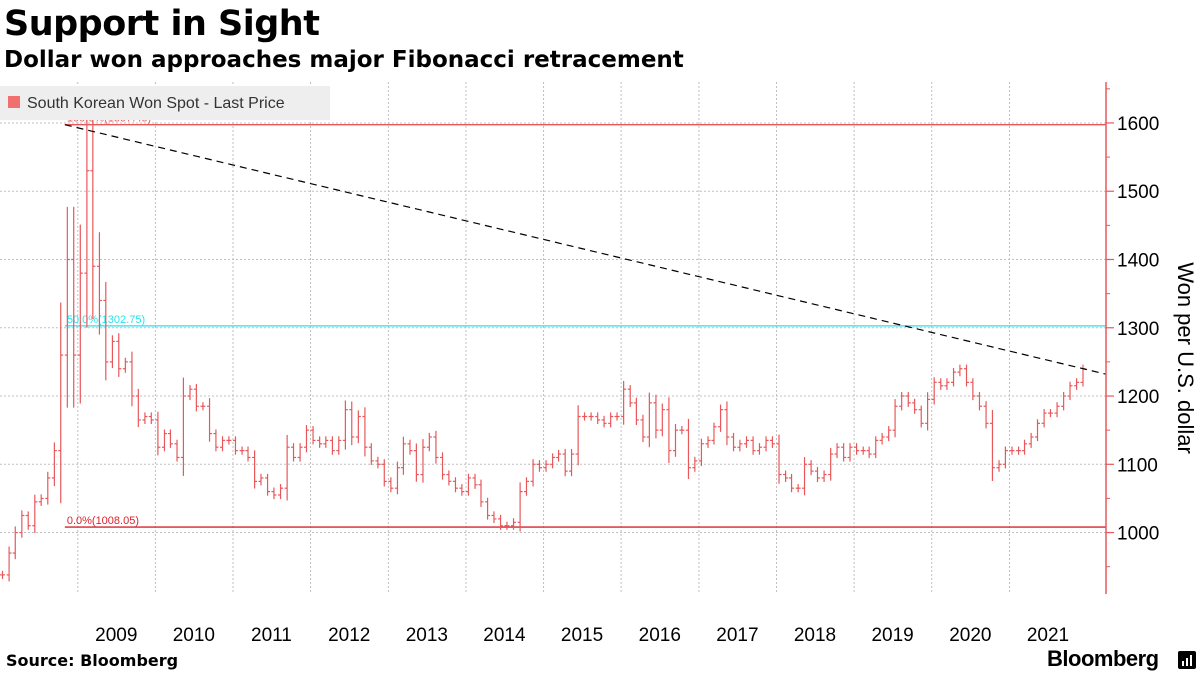  Describe the element at coordinates (892, 635) in the screenshot. I see `x-tick-label: 2019` at that location.